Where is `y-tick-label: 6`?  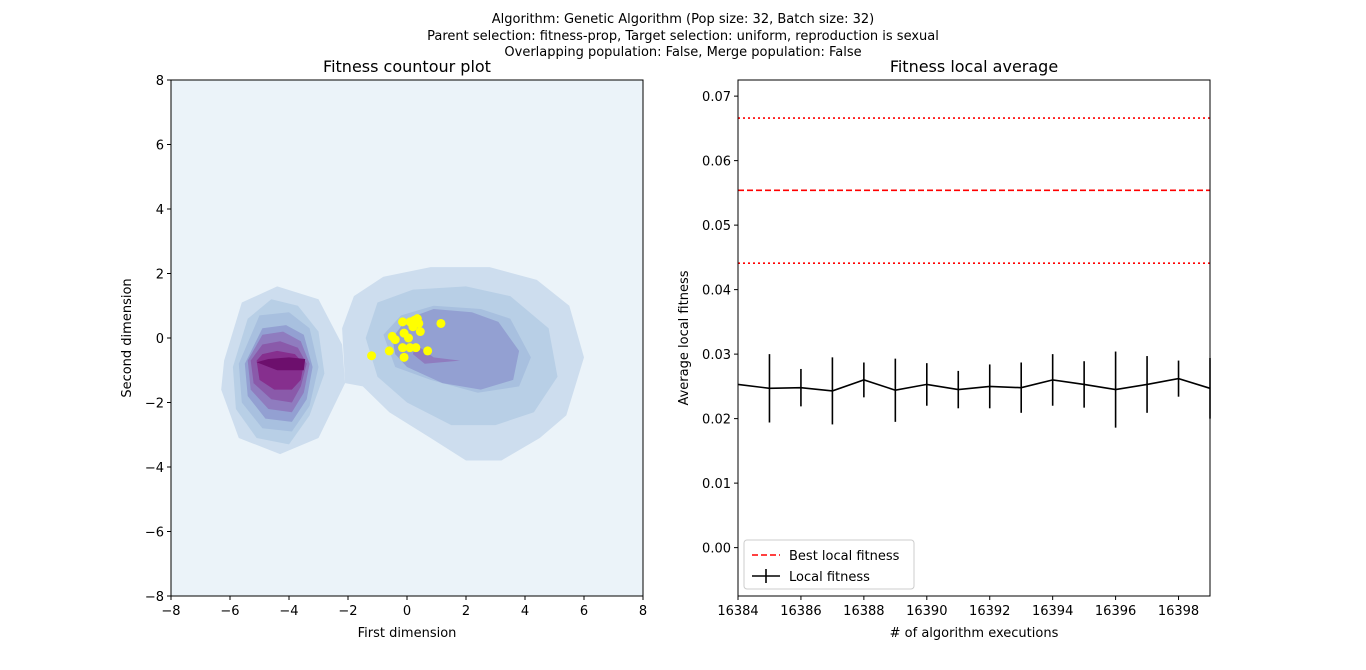 y-tick-label: 6 is located at coordinates (160, 146).